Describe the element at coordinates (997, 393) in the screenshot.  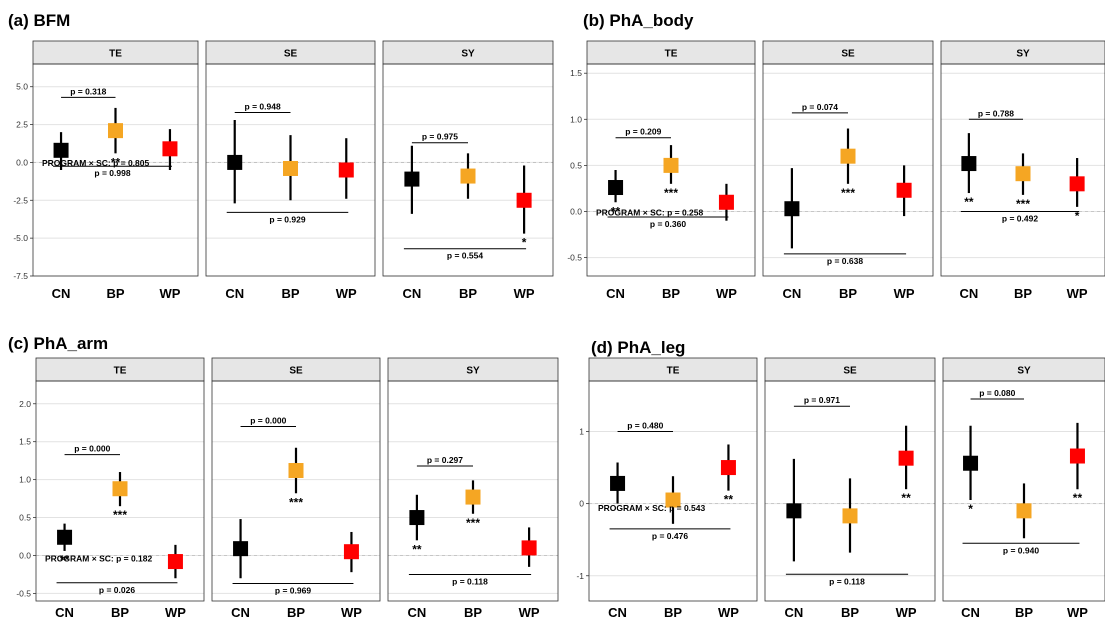
I see `p-value-label: p = 0.080` at that location.